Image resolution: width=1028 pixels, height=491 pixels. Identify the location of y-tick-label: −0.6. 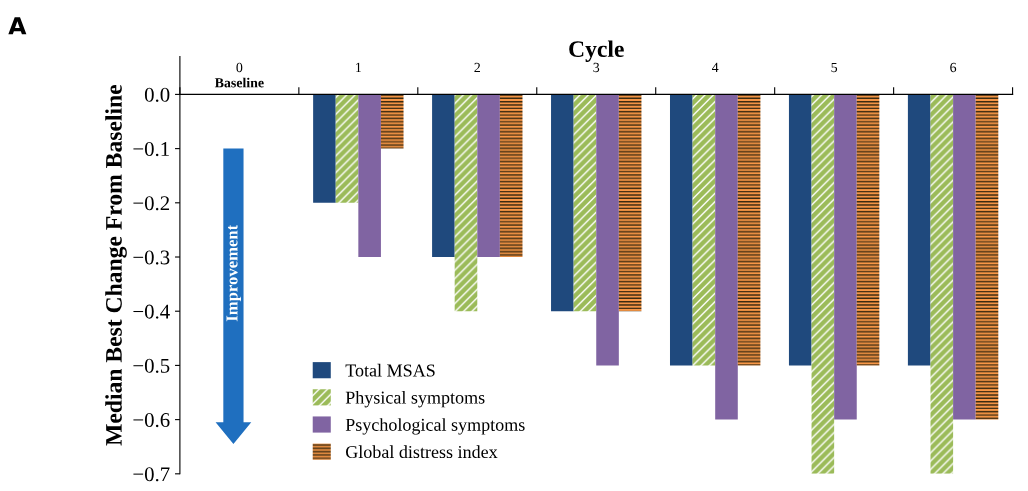
(151, 420).